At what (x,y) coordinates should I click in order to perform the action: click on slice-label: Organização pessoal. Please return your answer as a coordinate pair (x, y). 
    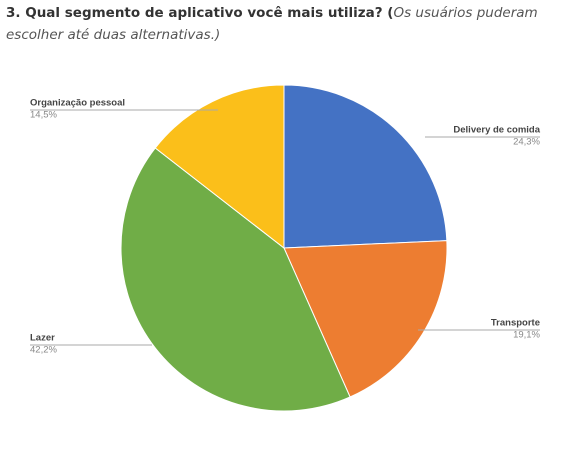
    Looking at the image, I should click on (77, 103).